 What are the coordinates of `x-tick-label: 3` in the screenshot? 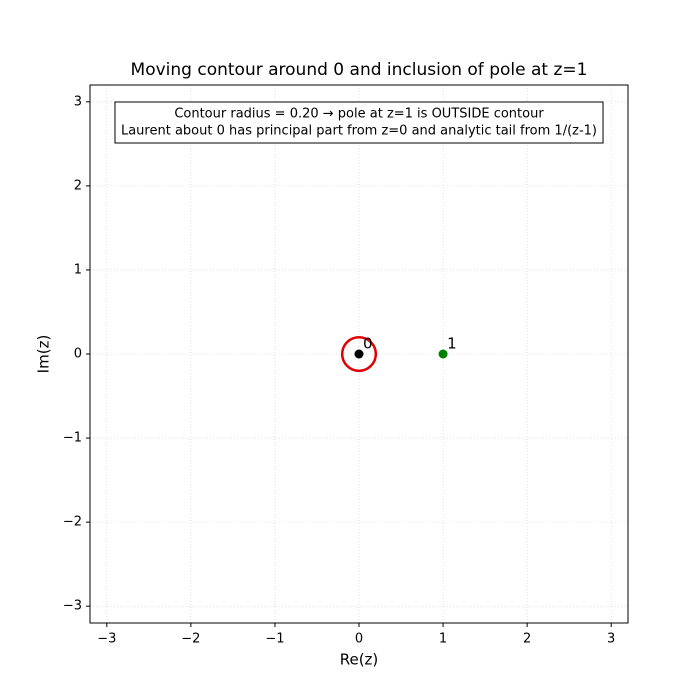 It's located at (611, 639).